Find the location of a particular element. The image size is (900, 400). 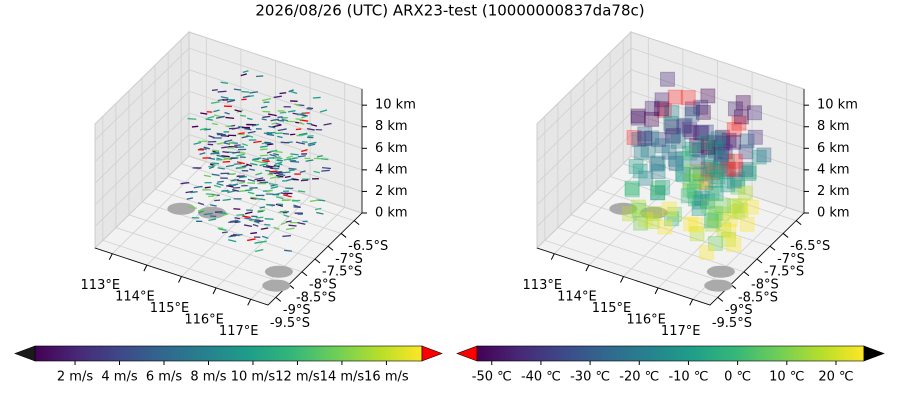

colorbar-extend-high is located at coordinates (874, 353).